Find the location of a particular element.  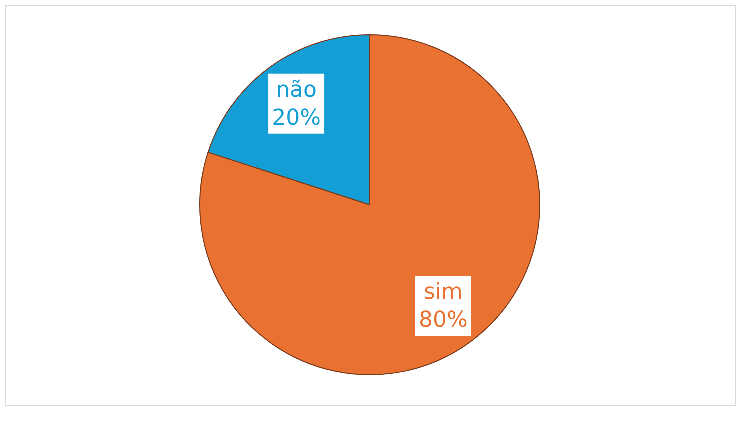

data-label: 80% is located at coordinates (443, 321).